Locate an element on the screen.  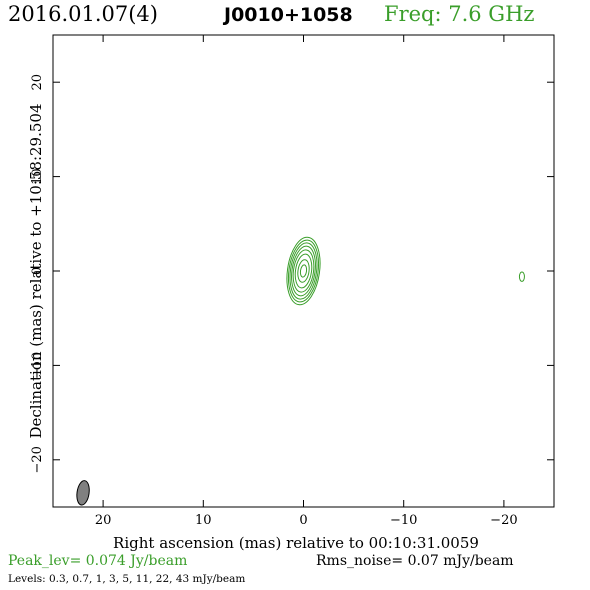
x-tick-label: 20 is located at coordinates (103, 520).